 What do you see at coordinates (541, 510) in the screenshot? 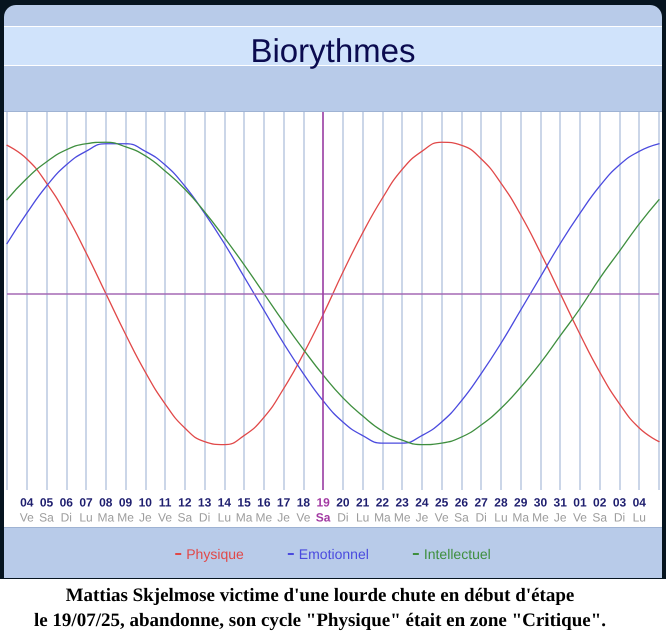
I see `x-tick-label: 30 Me` at bounding box center [541, 510].